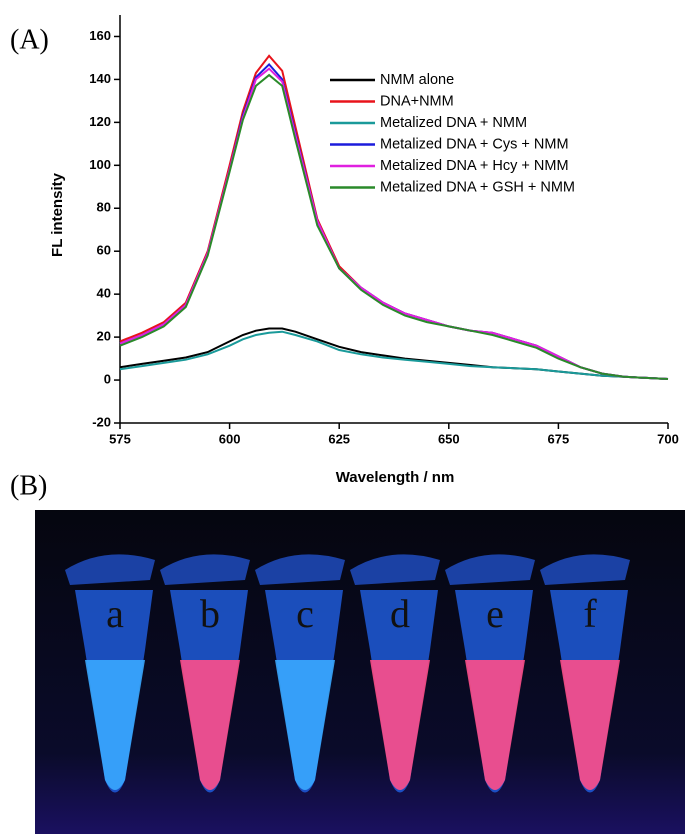  I want to click on y-tick-label: 20, so click(104, 336).